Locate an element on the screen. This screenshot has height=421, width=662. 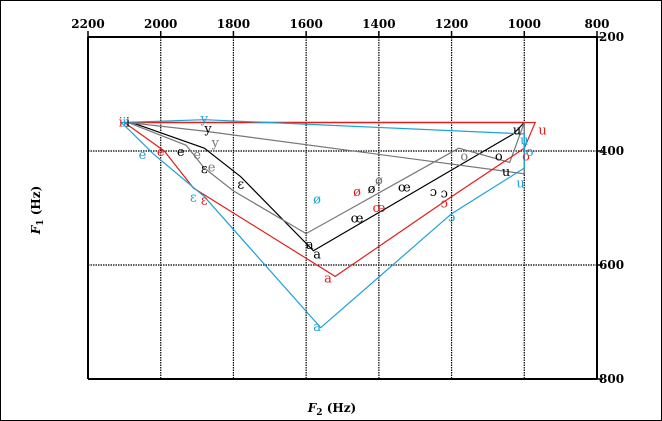
x-tick-label: 800 is located at coordinates (596, 24).